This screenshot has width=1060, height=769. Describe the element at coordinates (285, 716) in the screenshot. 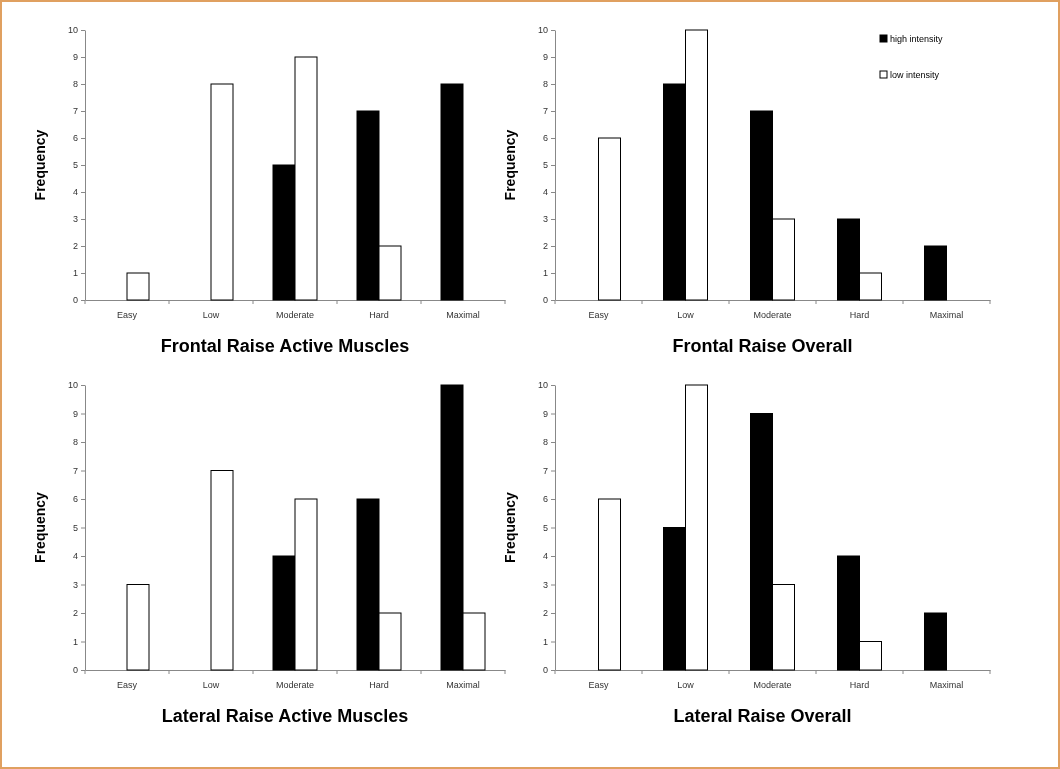

I see `text: Lateral Raise Active Muscles` at that location.